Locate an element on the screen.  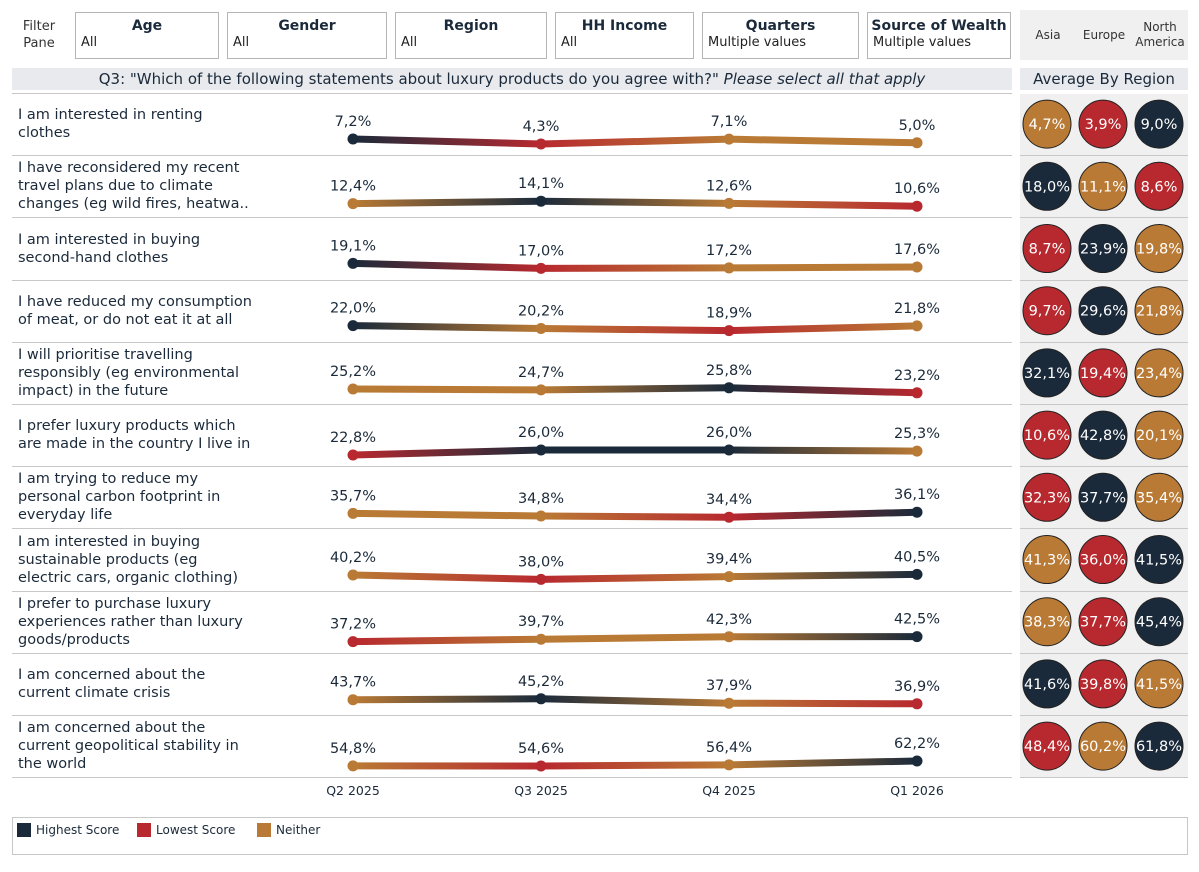
legend-lowest: Lowest Score is located at coordinates (186, 830).